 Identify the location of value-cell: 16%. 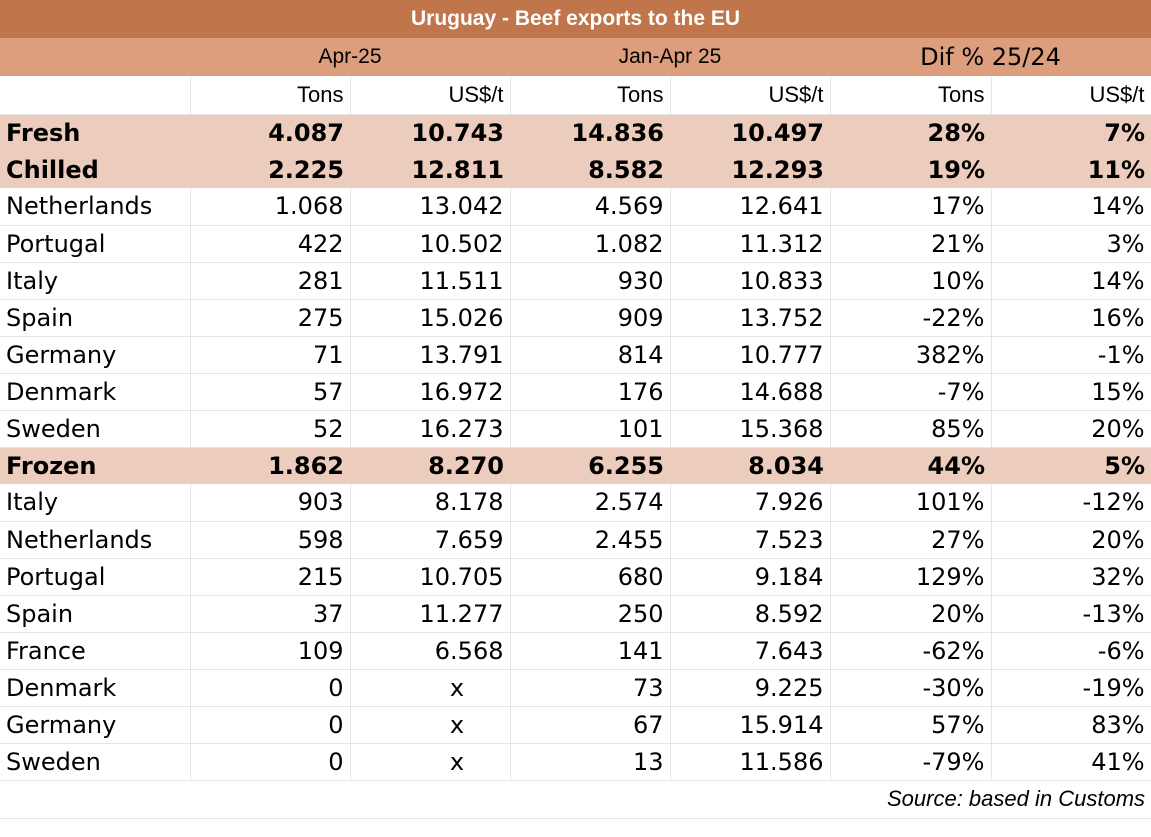
(1071, 318).